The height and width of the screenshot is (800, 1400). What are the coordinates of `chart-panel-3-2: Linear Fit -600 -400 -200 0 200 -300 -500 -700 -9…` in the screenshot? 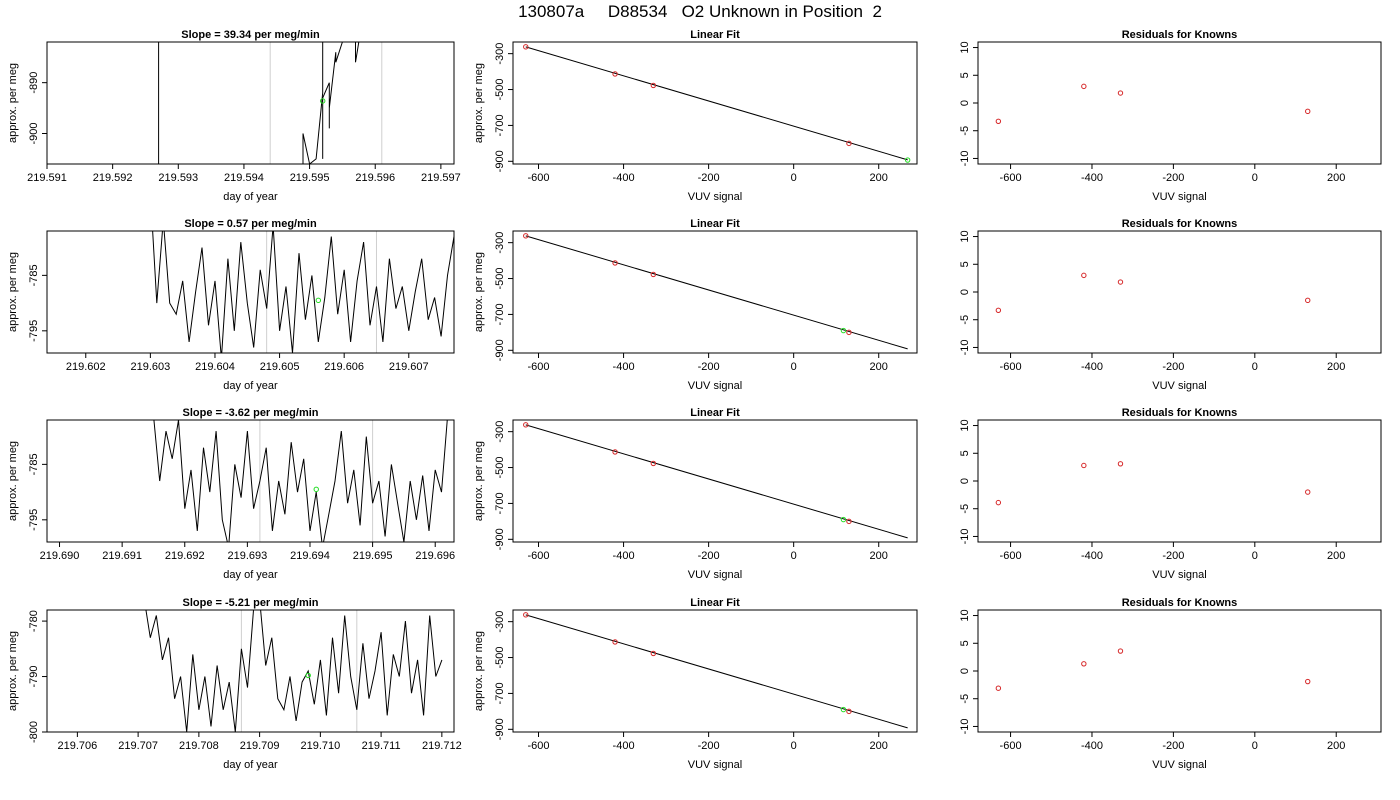 It's located at (695, 494).